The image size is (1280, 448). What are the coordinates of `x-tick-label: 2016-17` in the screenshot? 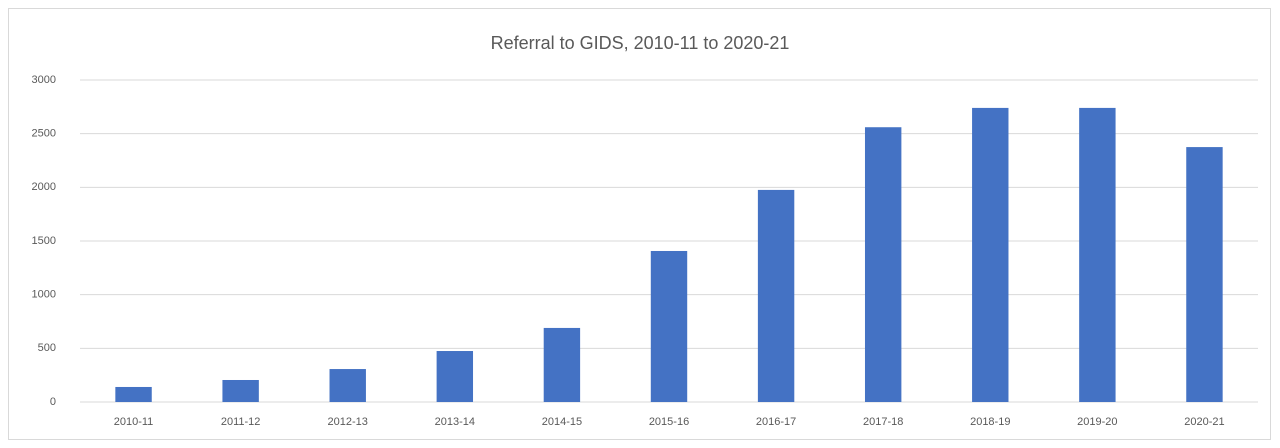 It's located at (776, 422).